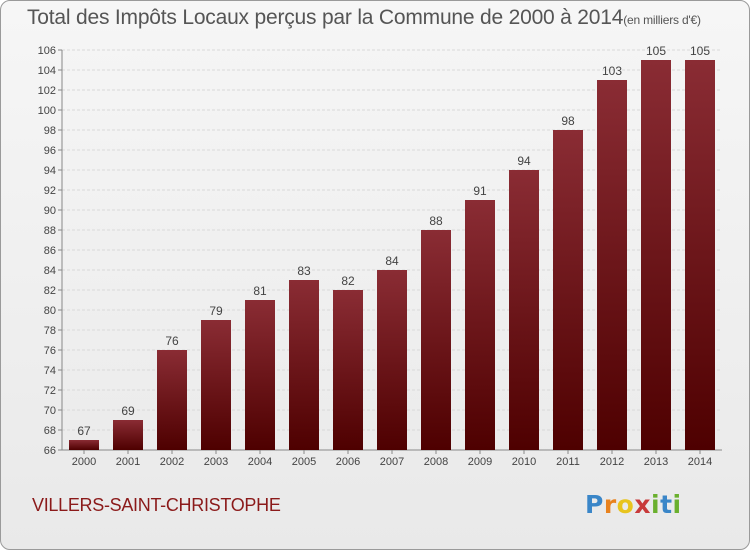 The image size is (750, 550). I want to click on x-tick-label: 2002, so click(172, 462).